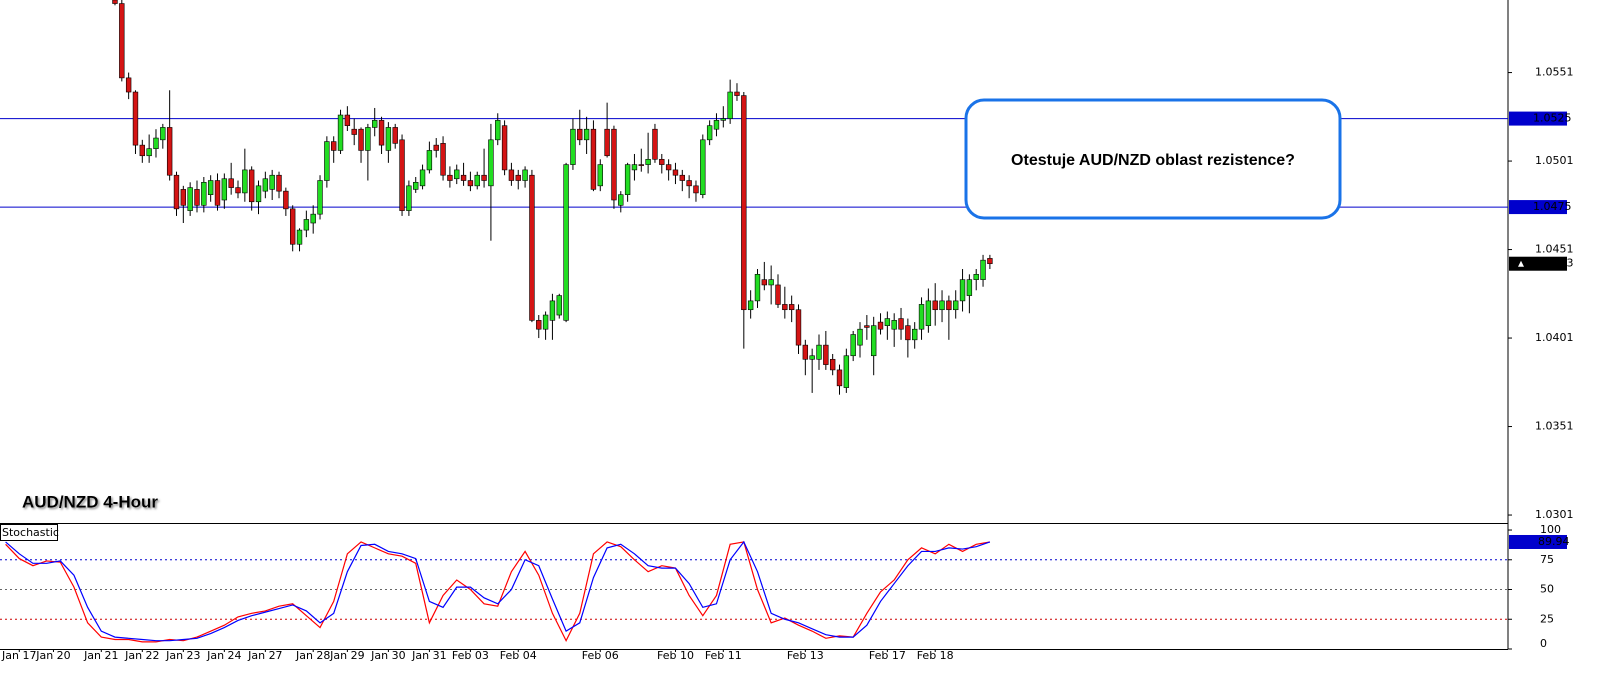  What do you see at coordinates (346, 655) in the screenshot?
I see `x-tick-label: Jan 29` at bounding box center [346, 655].